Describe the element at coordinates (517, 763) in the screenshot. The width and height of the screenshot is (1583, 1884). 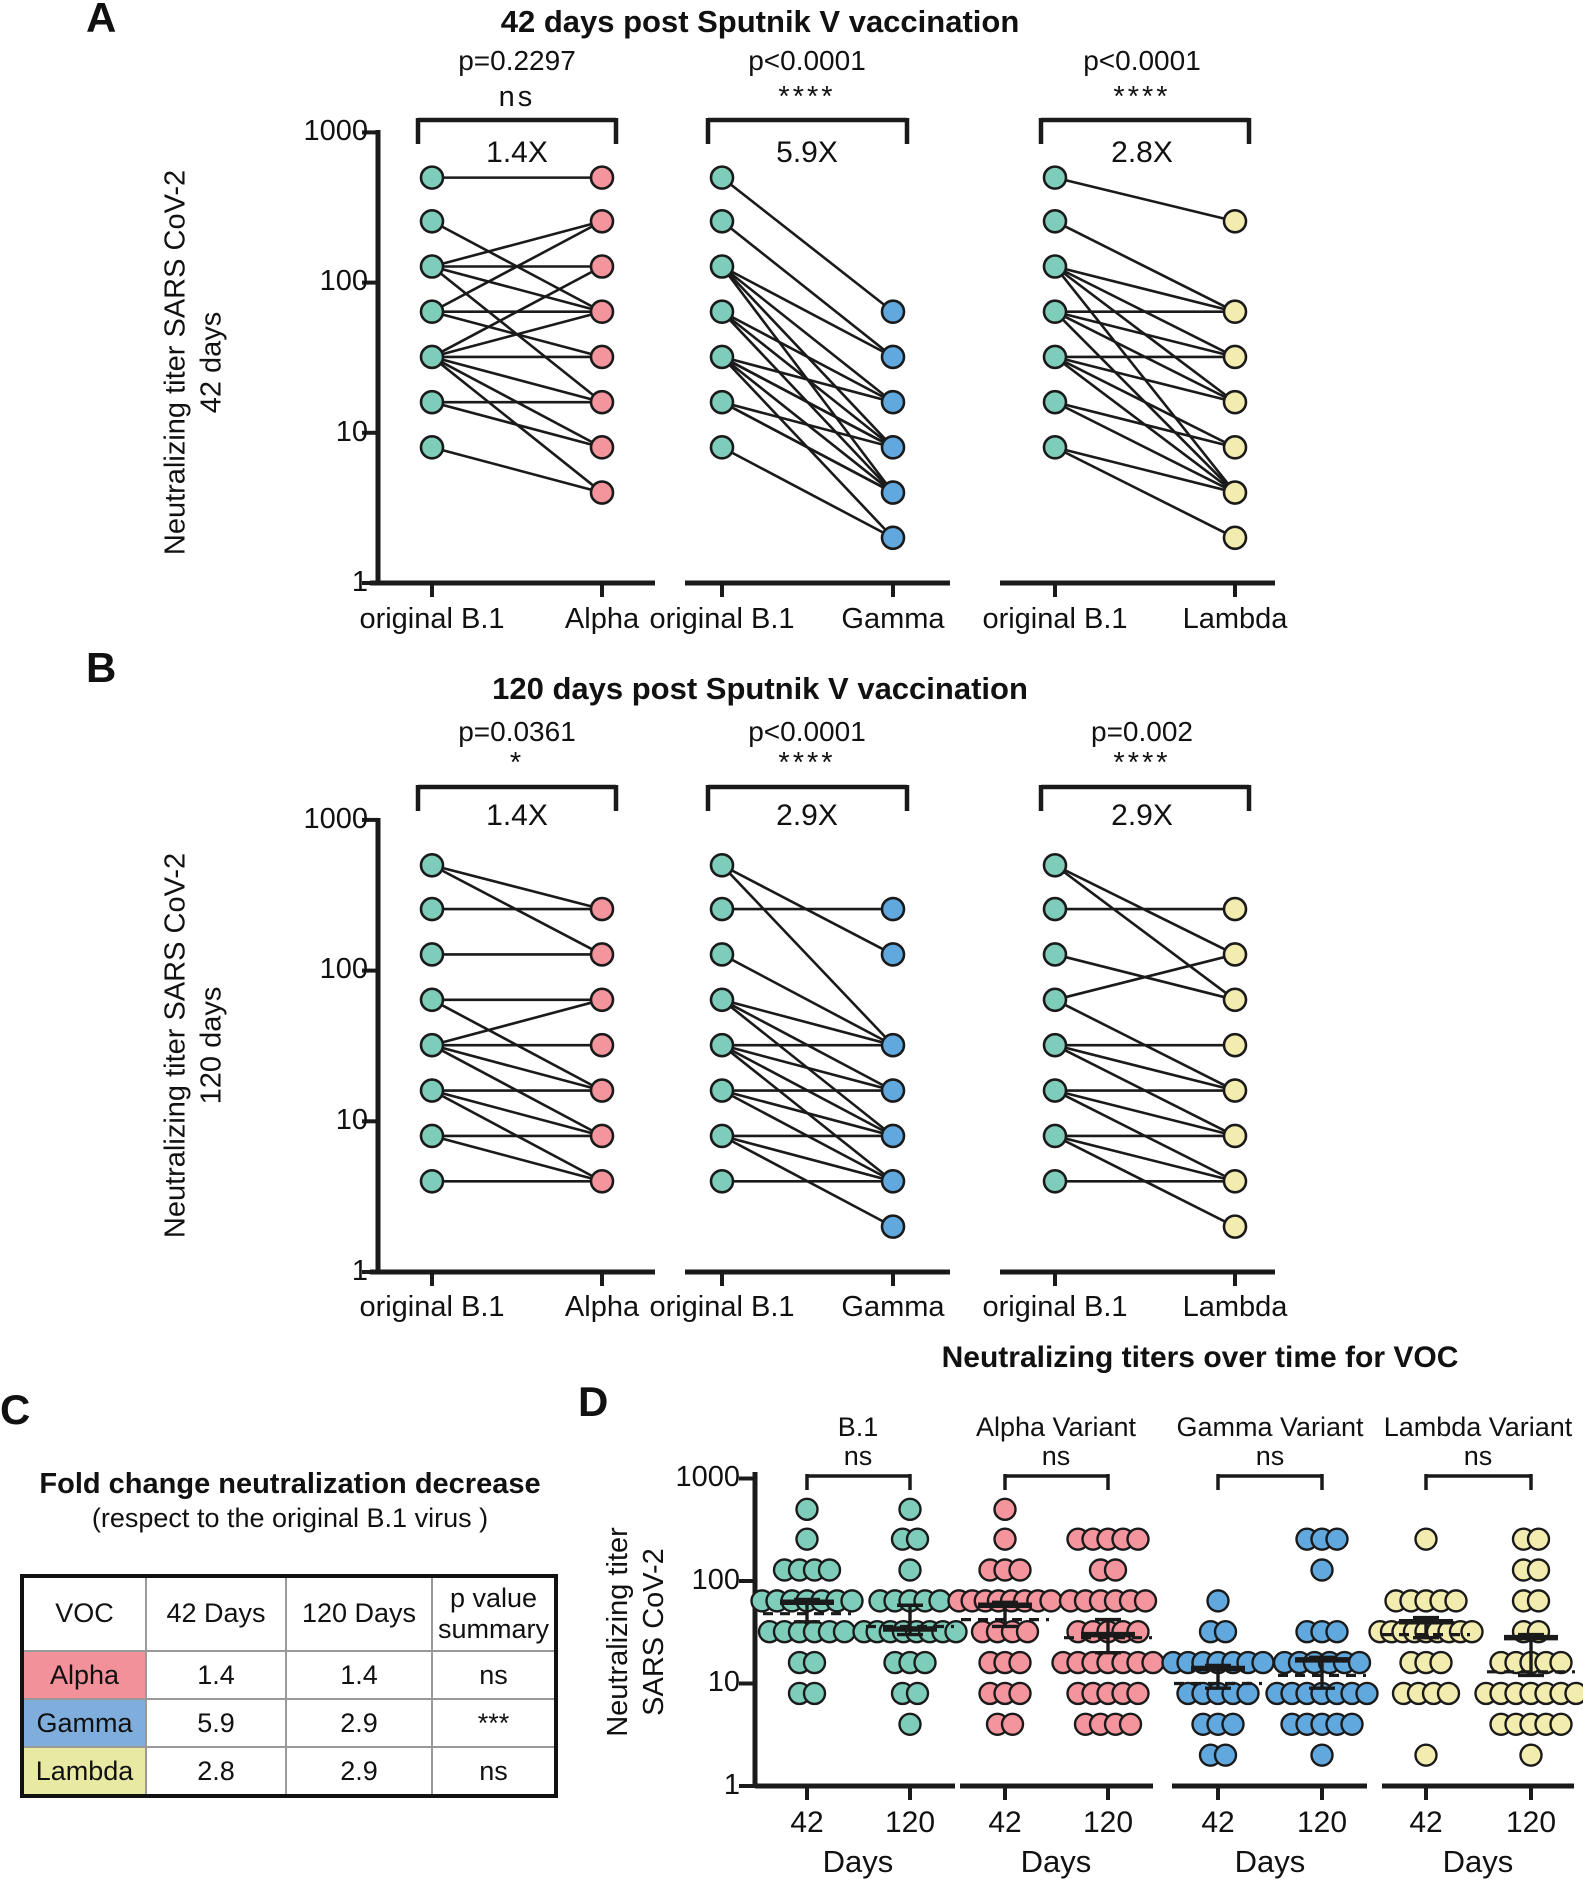
I see `significance-label: *` at that location.